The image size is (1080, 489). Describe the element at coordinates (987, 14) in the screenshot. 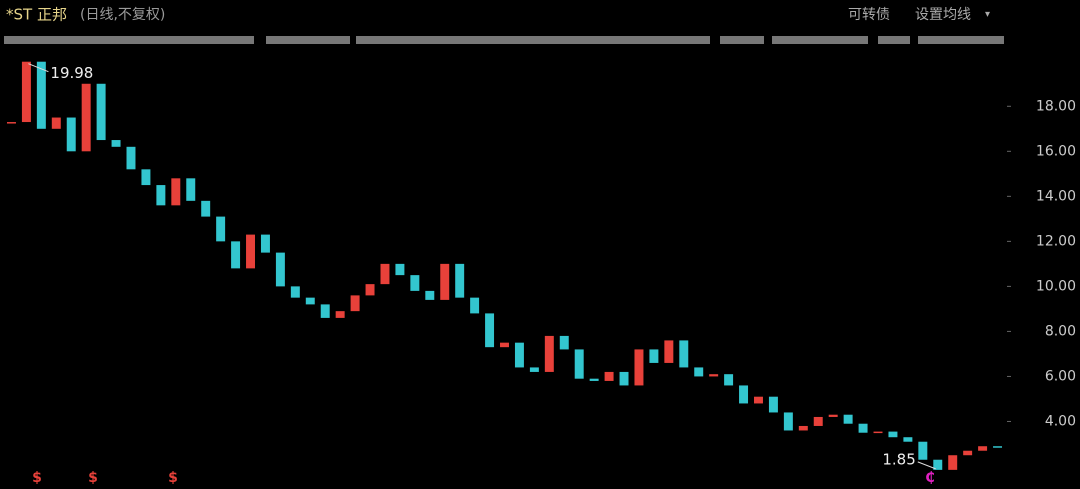

I see `dropdown-icon: ▾` at that location.